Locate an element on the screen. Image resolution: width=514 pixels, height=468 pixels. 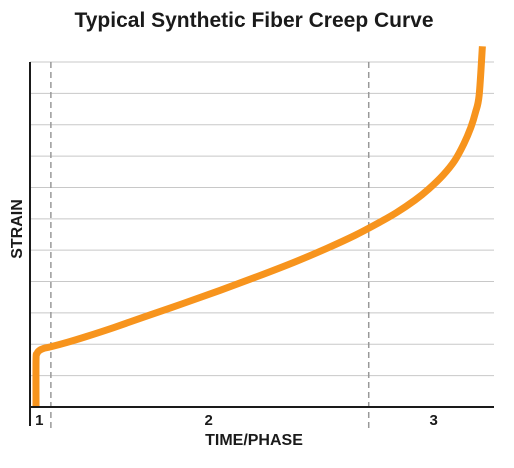
y-axis-label: STRAIN is located at coordinates (17, 229).